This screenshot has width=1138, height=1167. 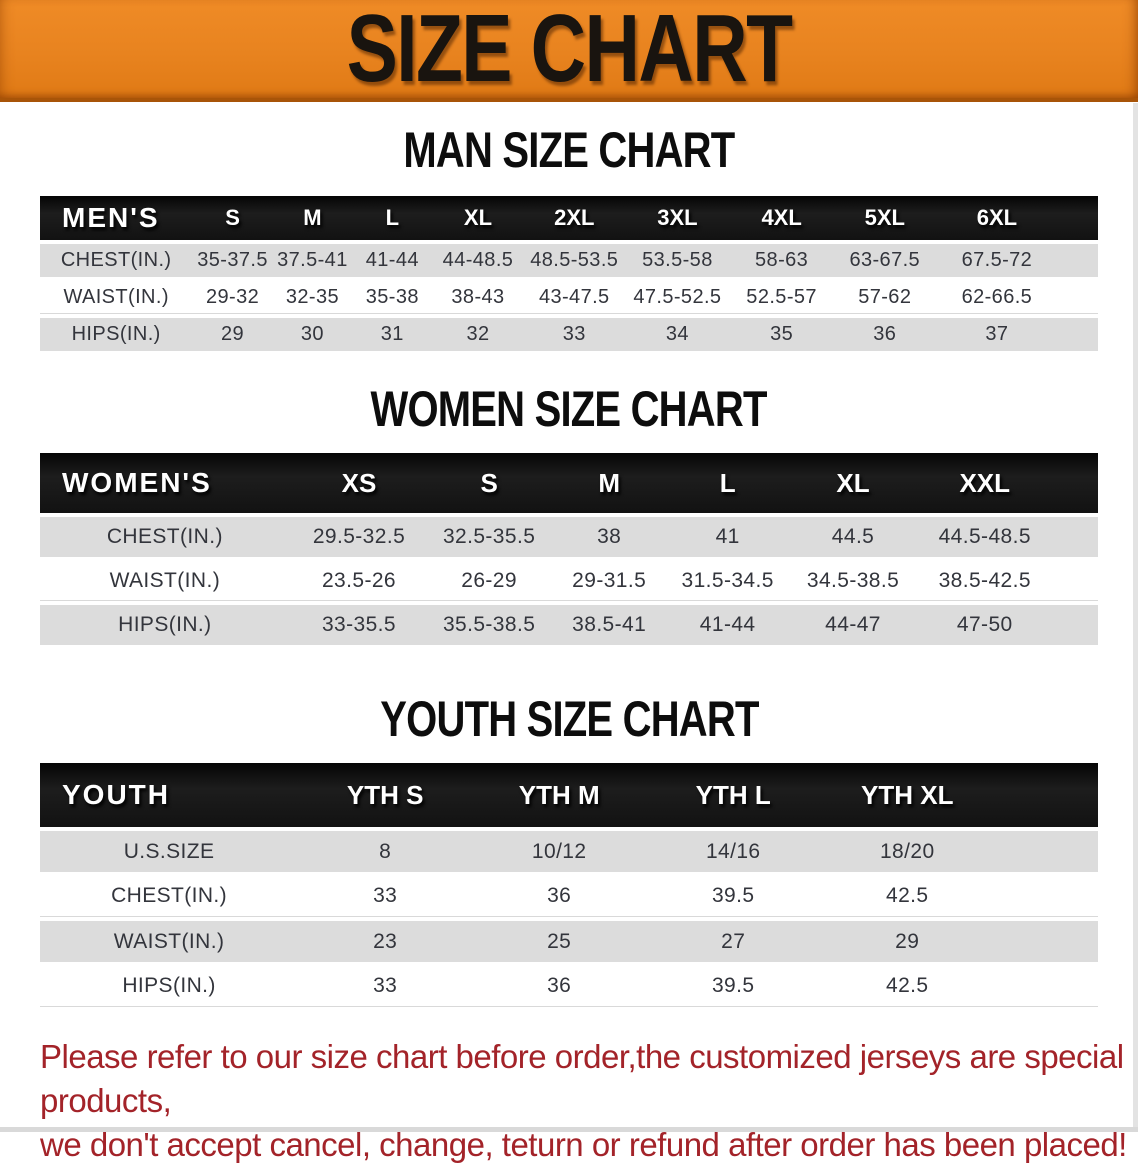 What do you see at coordinates (574, 260) in the screenshot?
I see `size-value-cell: 48.5-53.5` at bounding box center [574, 260].